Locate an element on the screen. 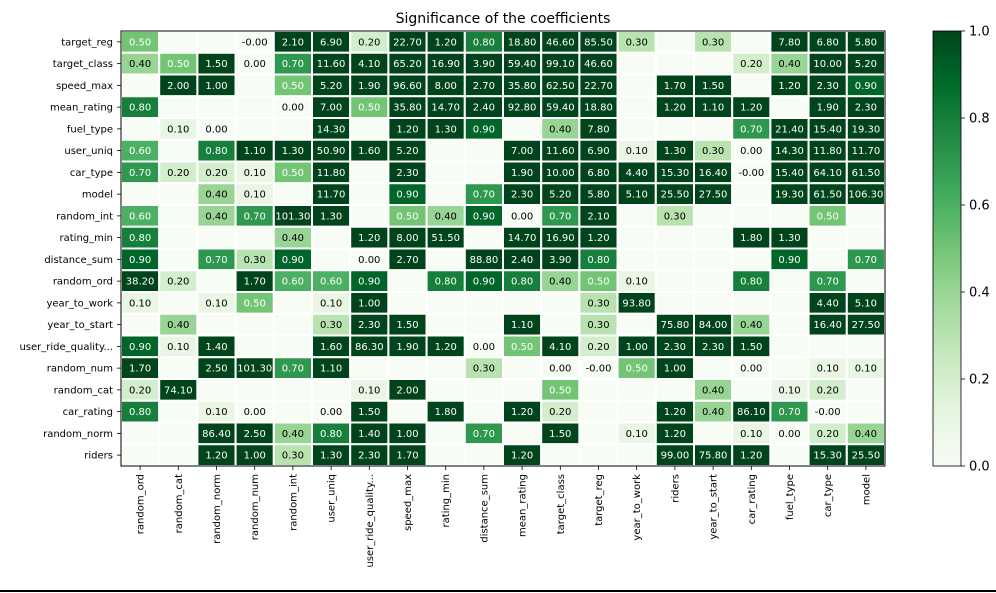 This screenshot has width=996, height=593. cell-value-label: 0.90 is located at coordinates (484, 129).